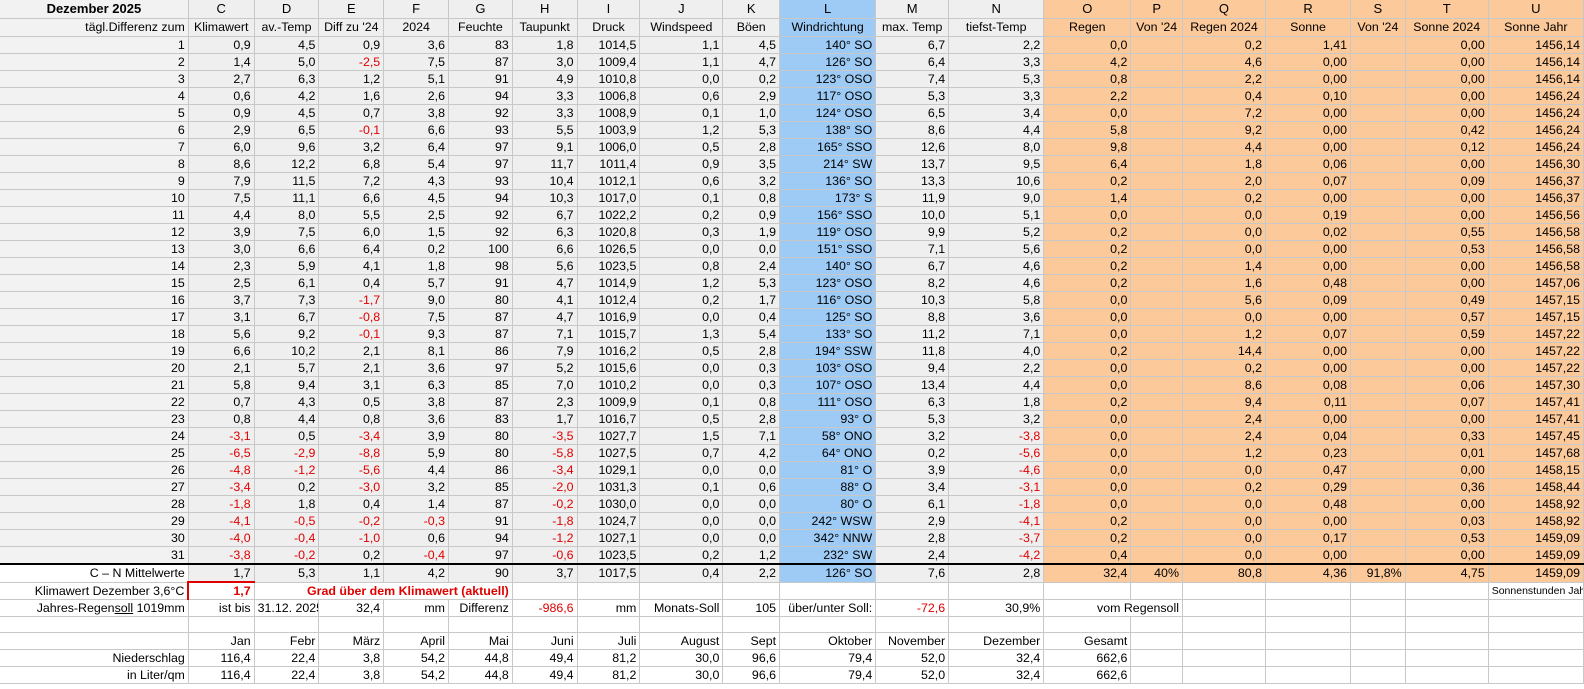 Image resolution: width=1584 pixels, height=689 pixels. Describe the element at coordinates (828, 555) in the screenshot. I see `data-cell: 232° SW` at that location.